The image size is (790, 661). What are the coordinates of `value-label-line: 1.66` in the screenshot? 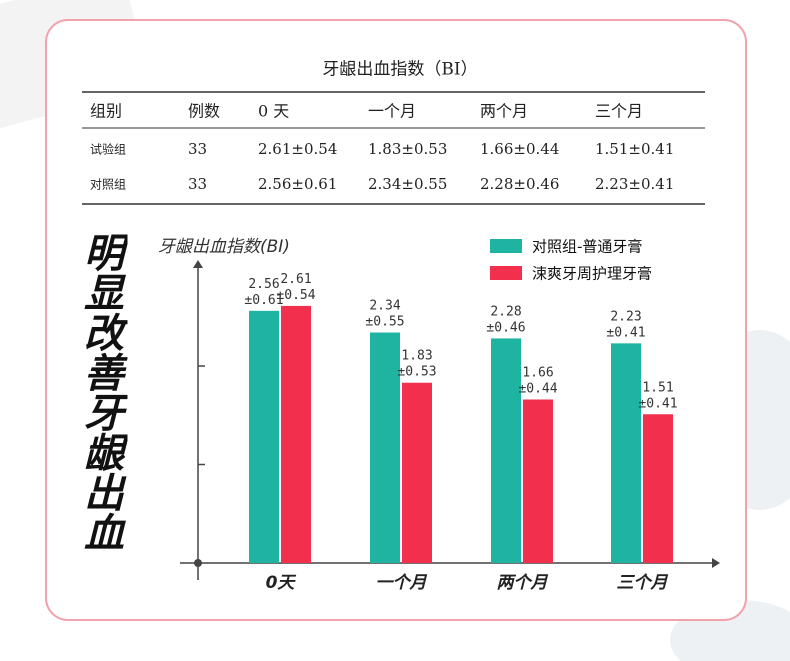 It's located at (537, 372).